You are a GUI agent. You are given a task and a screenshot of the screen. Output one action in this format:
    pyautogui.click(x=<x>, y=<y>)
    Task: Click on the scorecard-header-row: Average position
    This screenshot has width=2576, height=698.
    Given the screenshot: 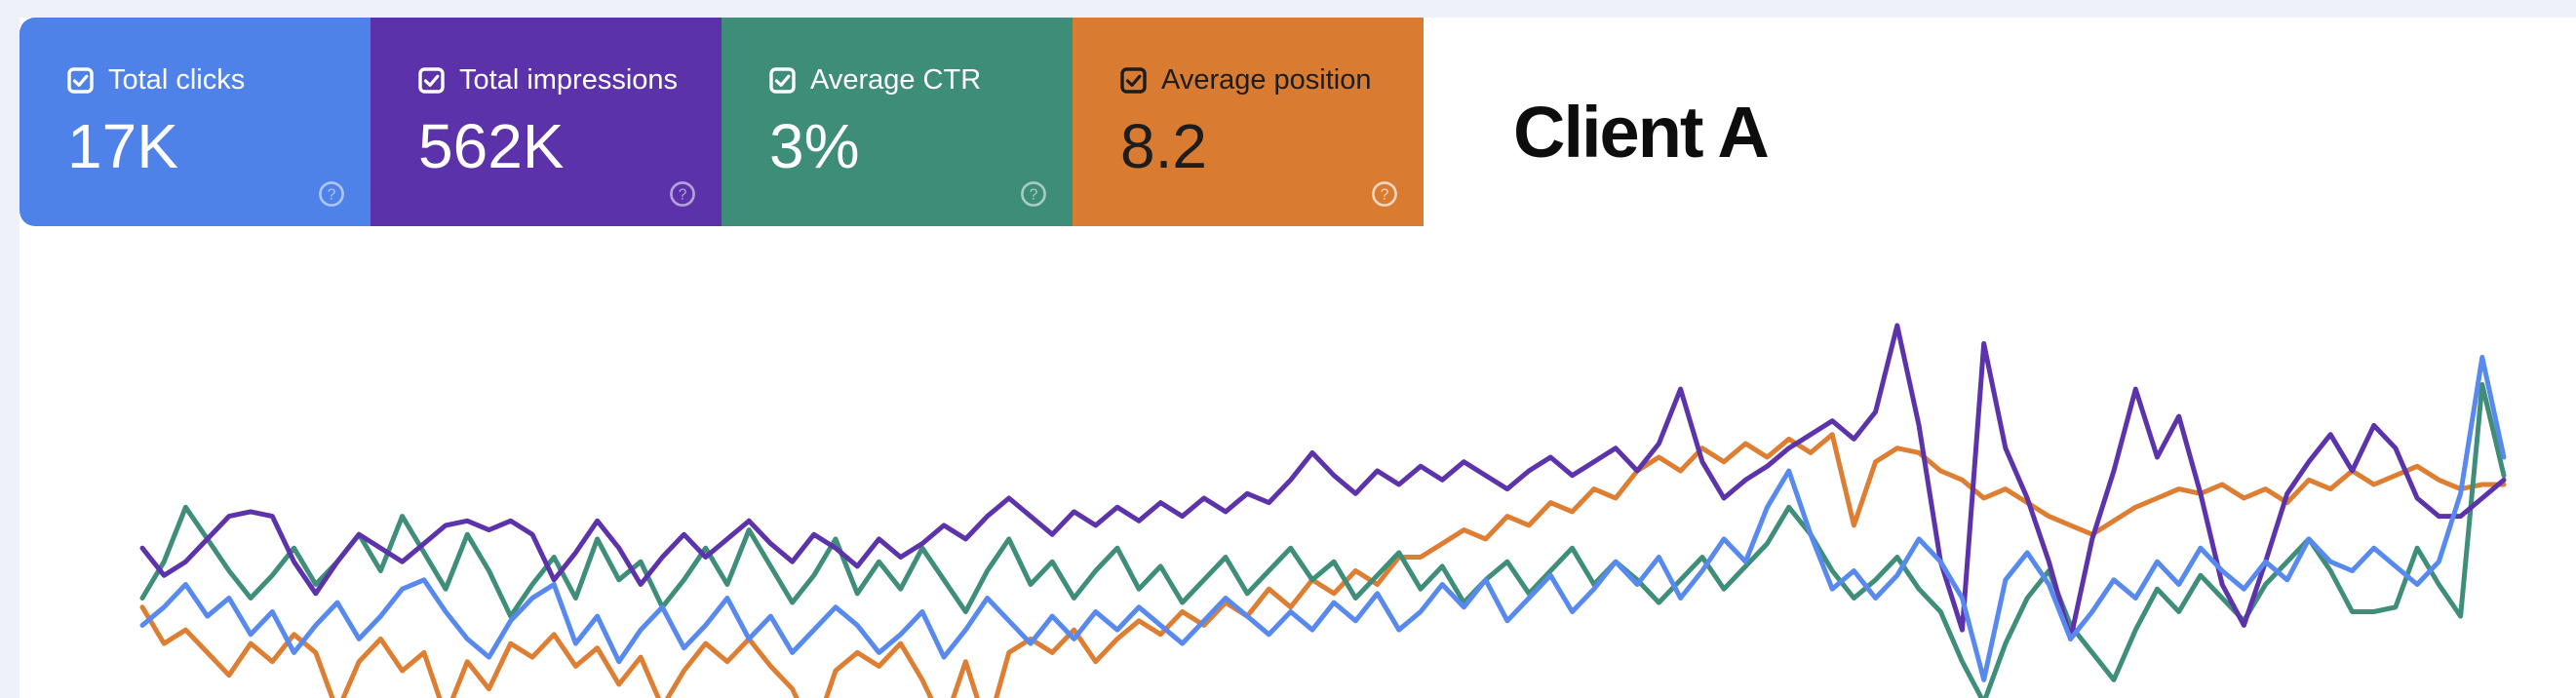 What is the action you would take?
    pyautogui.click(x=1246, y=80)
    